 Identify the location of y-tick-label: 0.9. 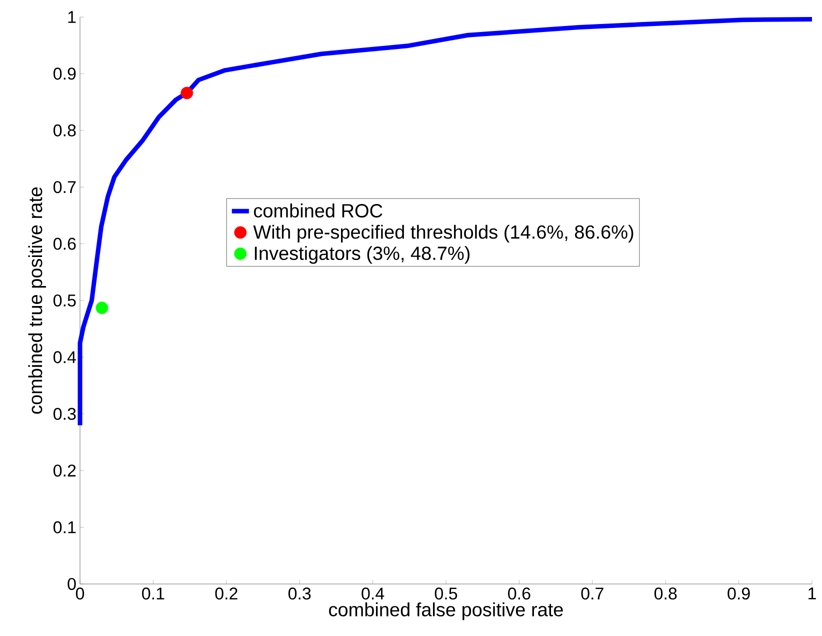
(65, 74).